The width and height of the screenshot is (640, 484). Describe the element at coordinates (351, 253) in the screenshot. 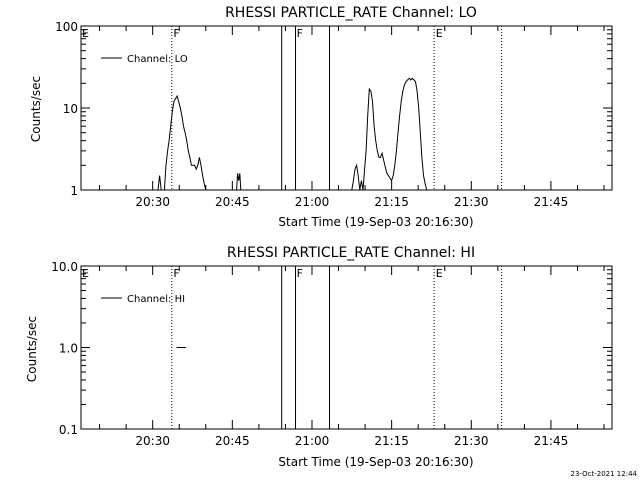

I see `chart-title: RHESSI PARTICLE_RATE Channel: HI` at that location.